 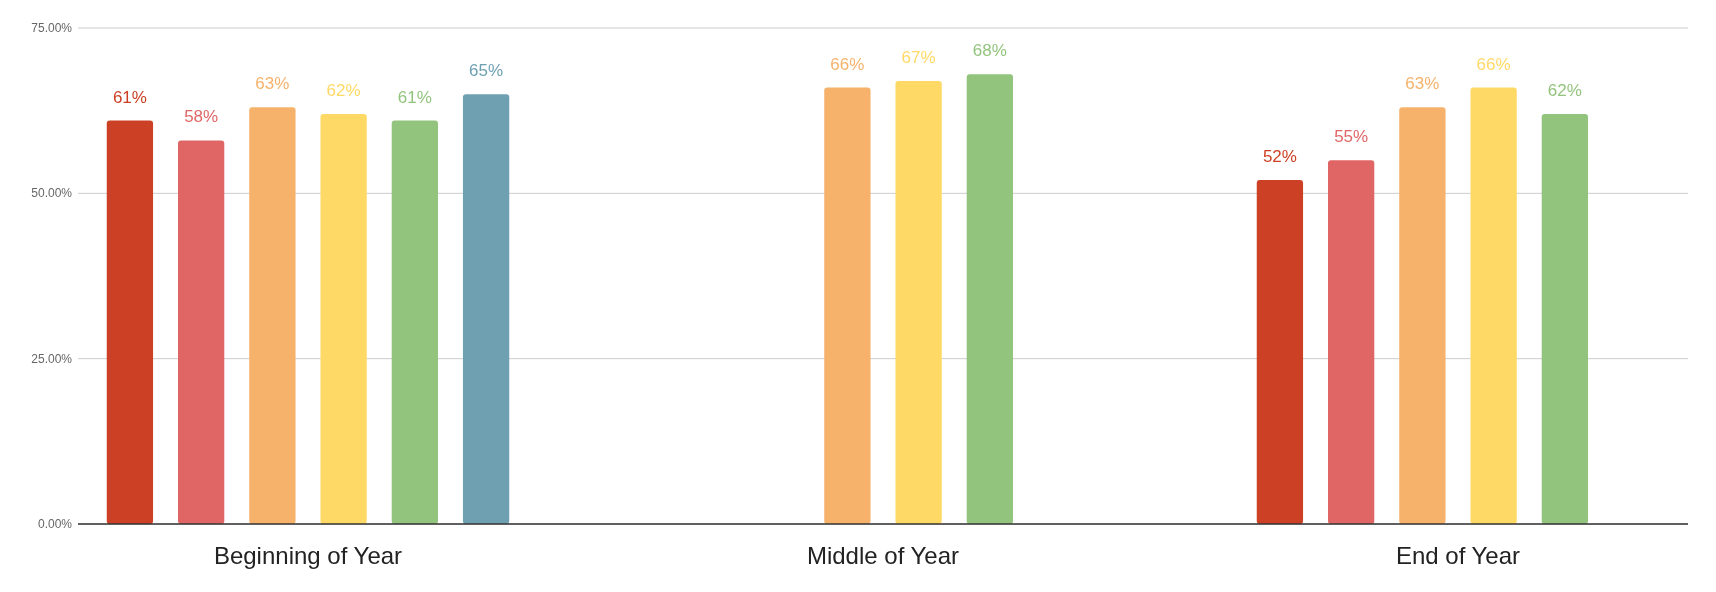 What do you see at coordinates (201, 117) in the screenshot?
I see `data-label: 58%` at bounding box center [201, 117].